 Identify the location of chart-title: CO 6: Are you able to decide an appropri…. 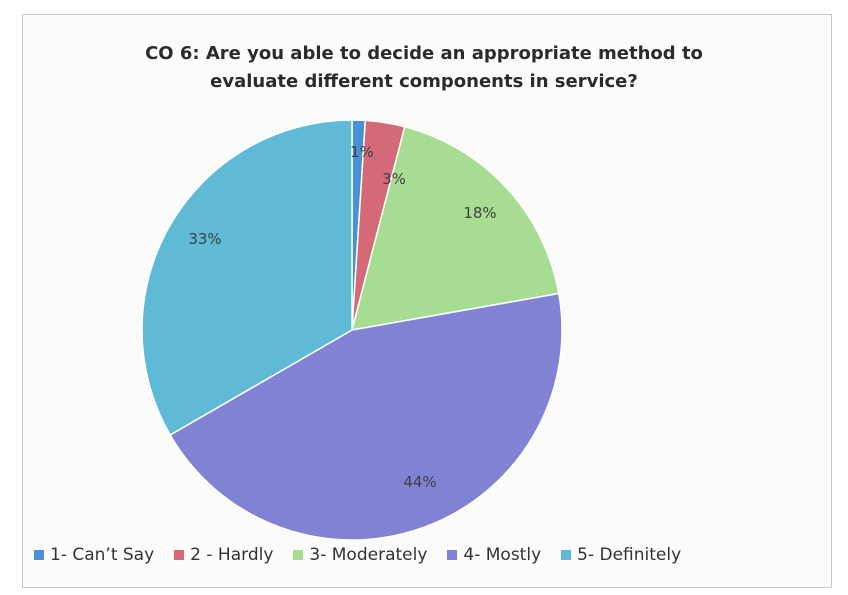
(424, 68).